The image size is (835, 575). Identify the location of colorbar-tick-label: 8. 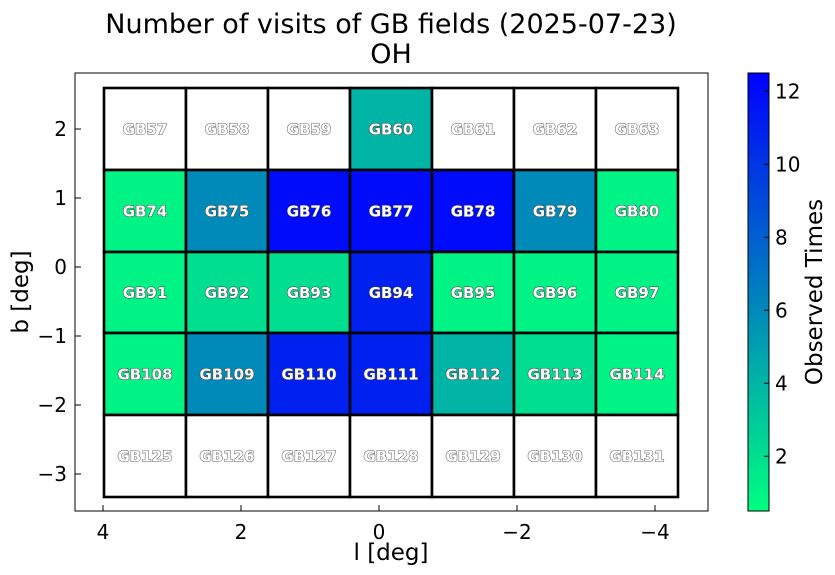
(781, 237).